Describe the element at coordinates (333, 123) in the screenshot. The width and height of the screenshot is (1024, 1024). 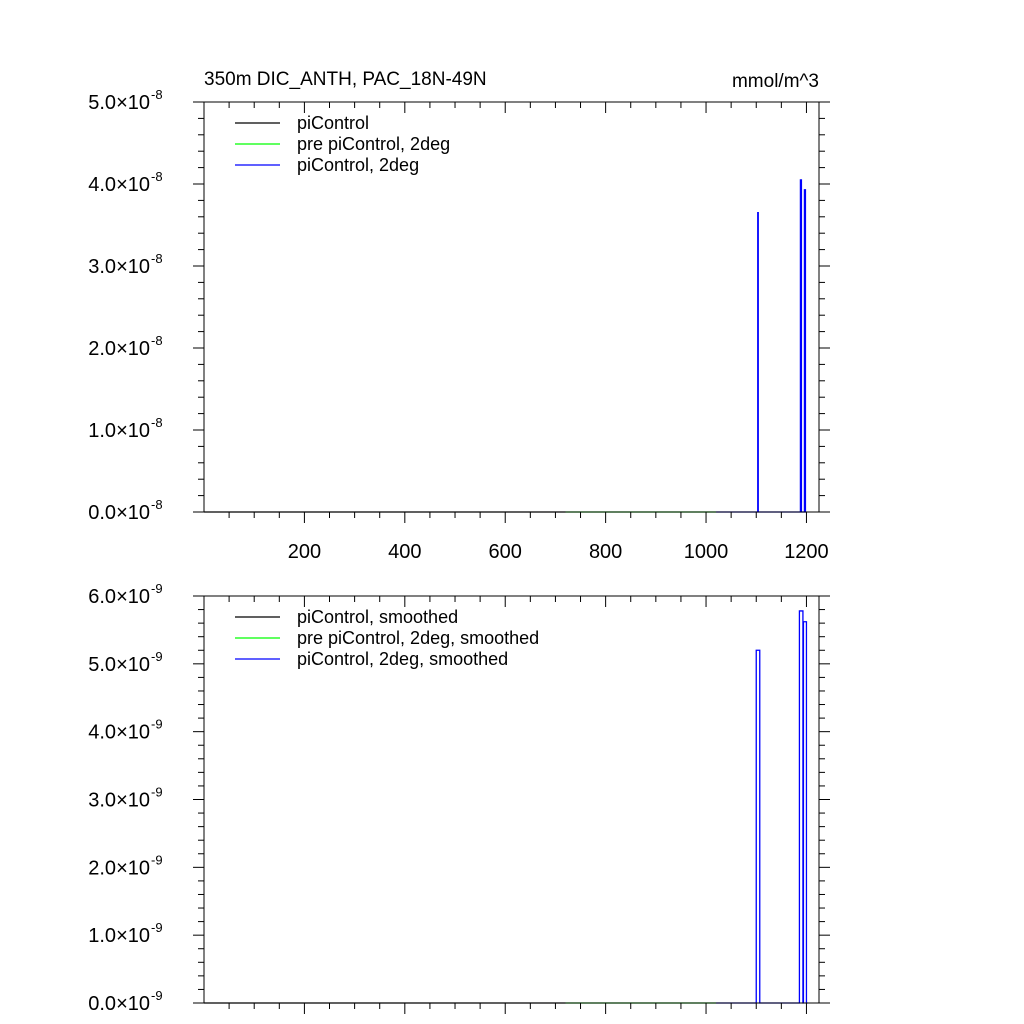
I see `legend-label: piControl` at that location.